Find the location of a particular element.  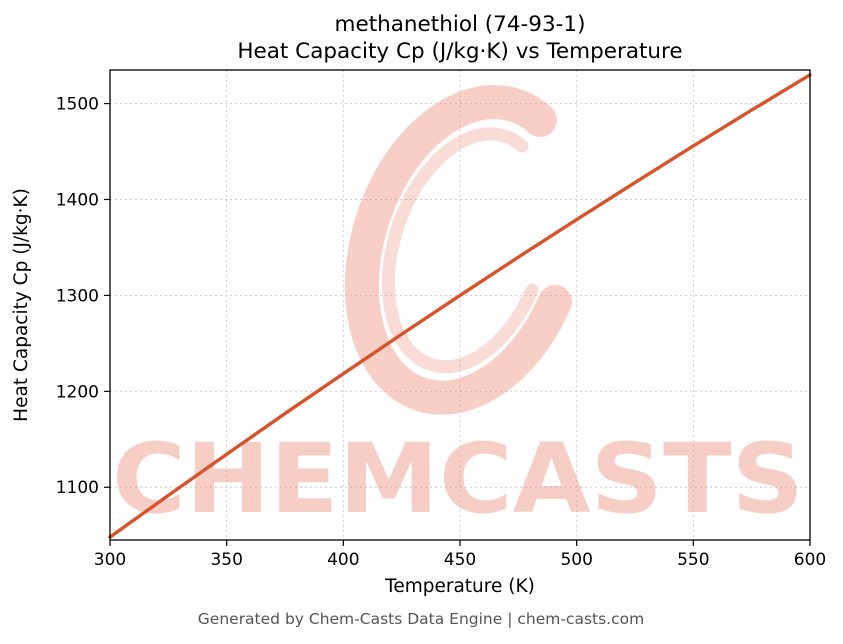

y-tick-label: 1100 is located at coordinates (77, 488).